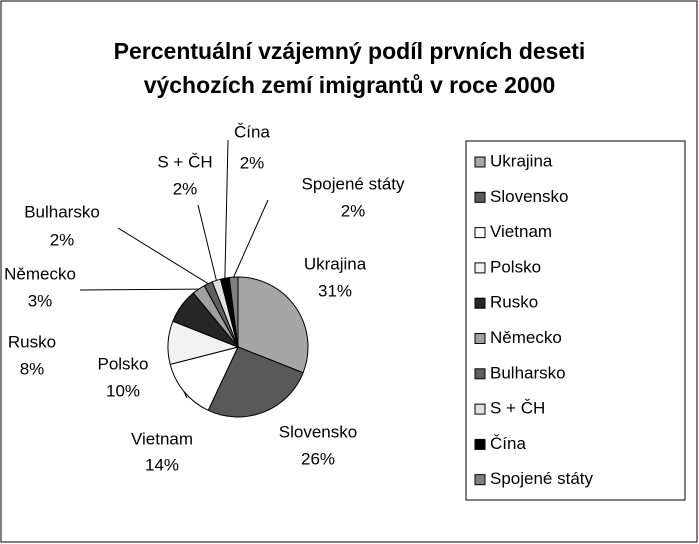 The width and height of the screenshot is (699, 544). What do you see at coordinates (529, 196) in the screenshot?
I see `legend-label: Slovensko` at bounding box center [529, 196].